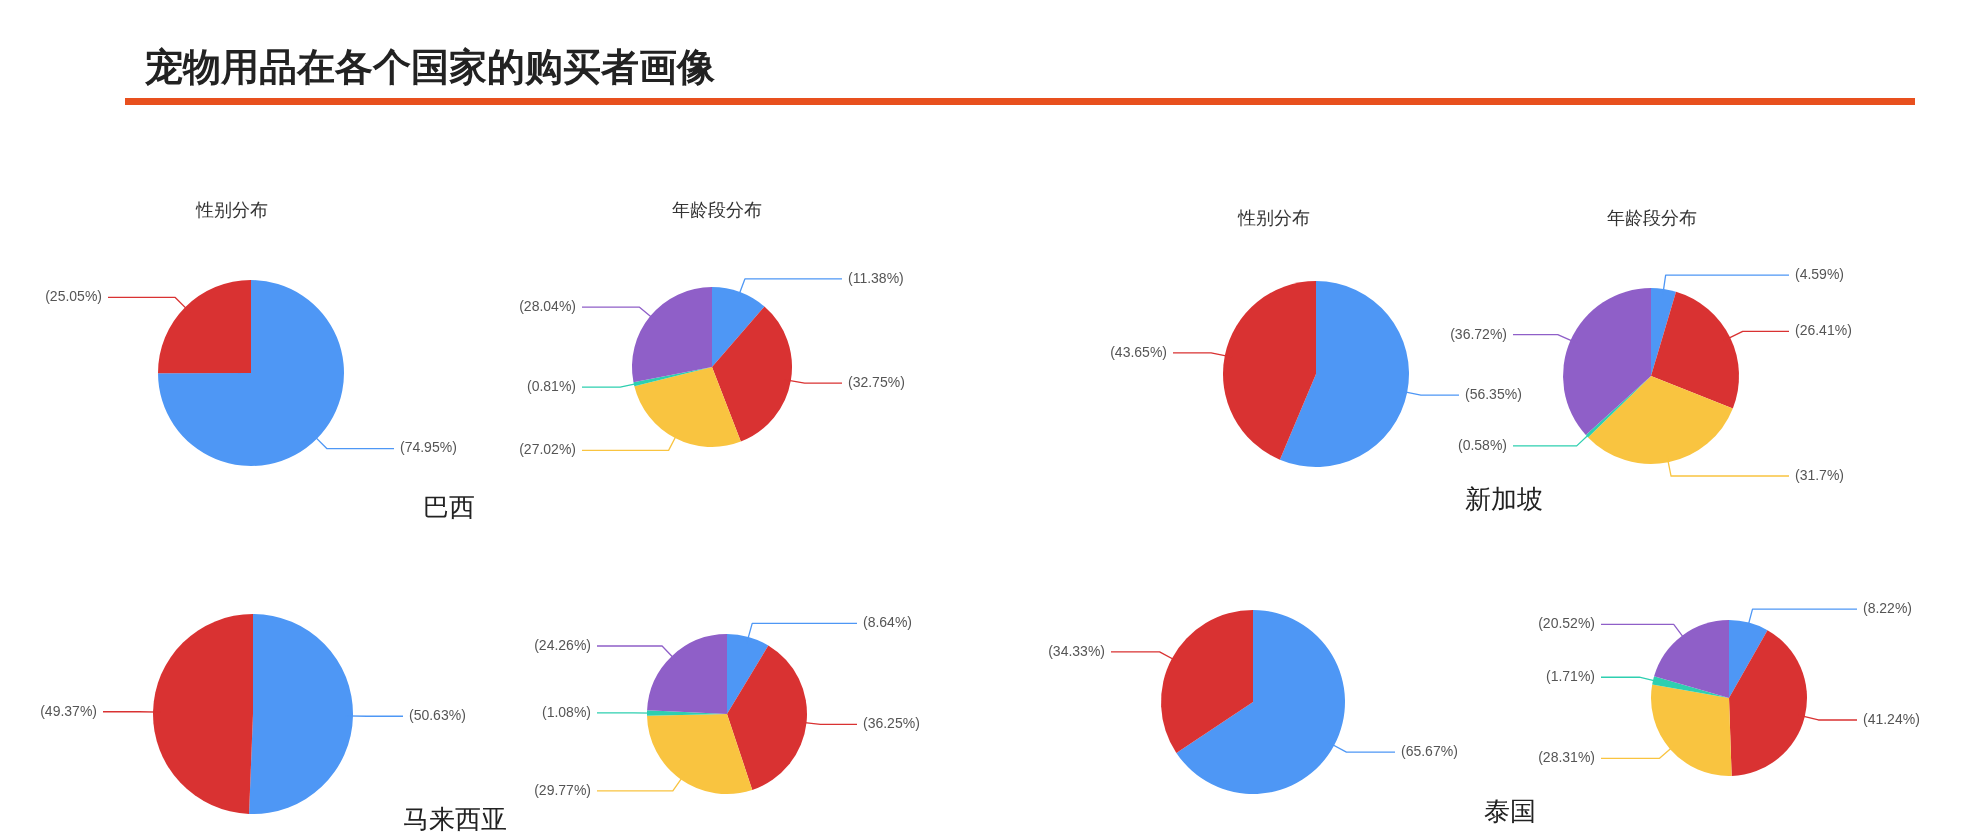  What do you see at coordinates (1478, 333) in the screenshot?
I see `data-label: (36.72%)` at bounding box center [1478, 333].